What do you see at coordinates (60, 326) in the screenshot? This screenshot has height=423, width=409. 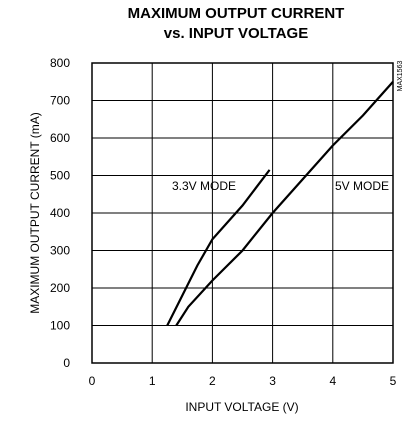 I see `y-tick-label: 100` at bounding box center [60, 326].